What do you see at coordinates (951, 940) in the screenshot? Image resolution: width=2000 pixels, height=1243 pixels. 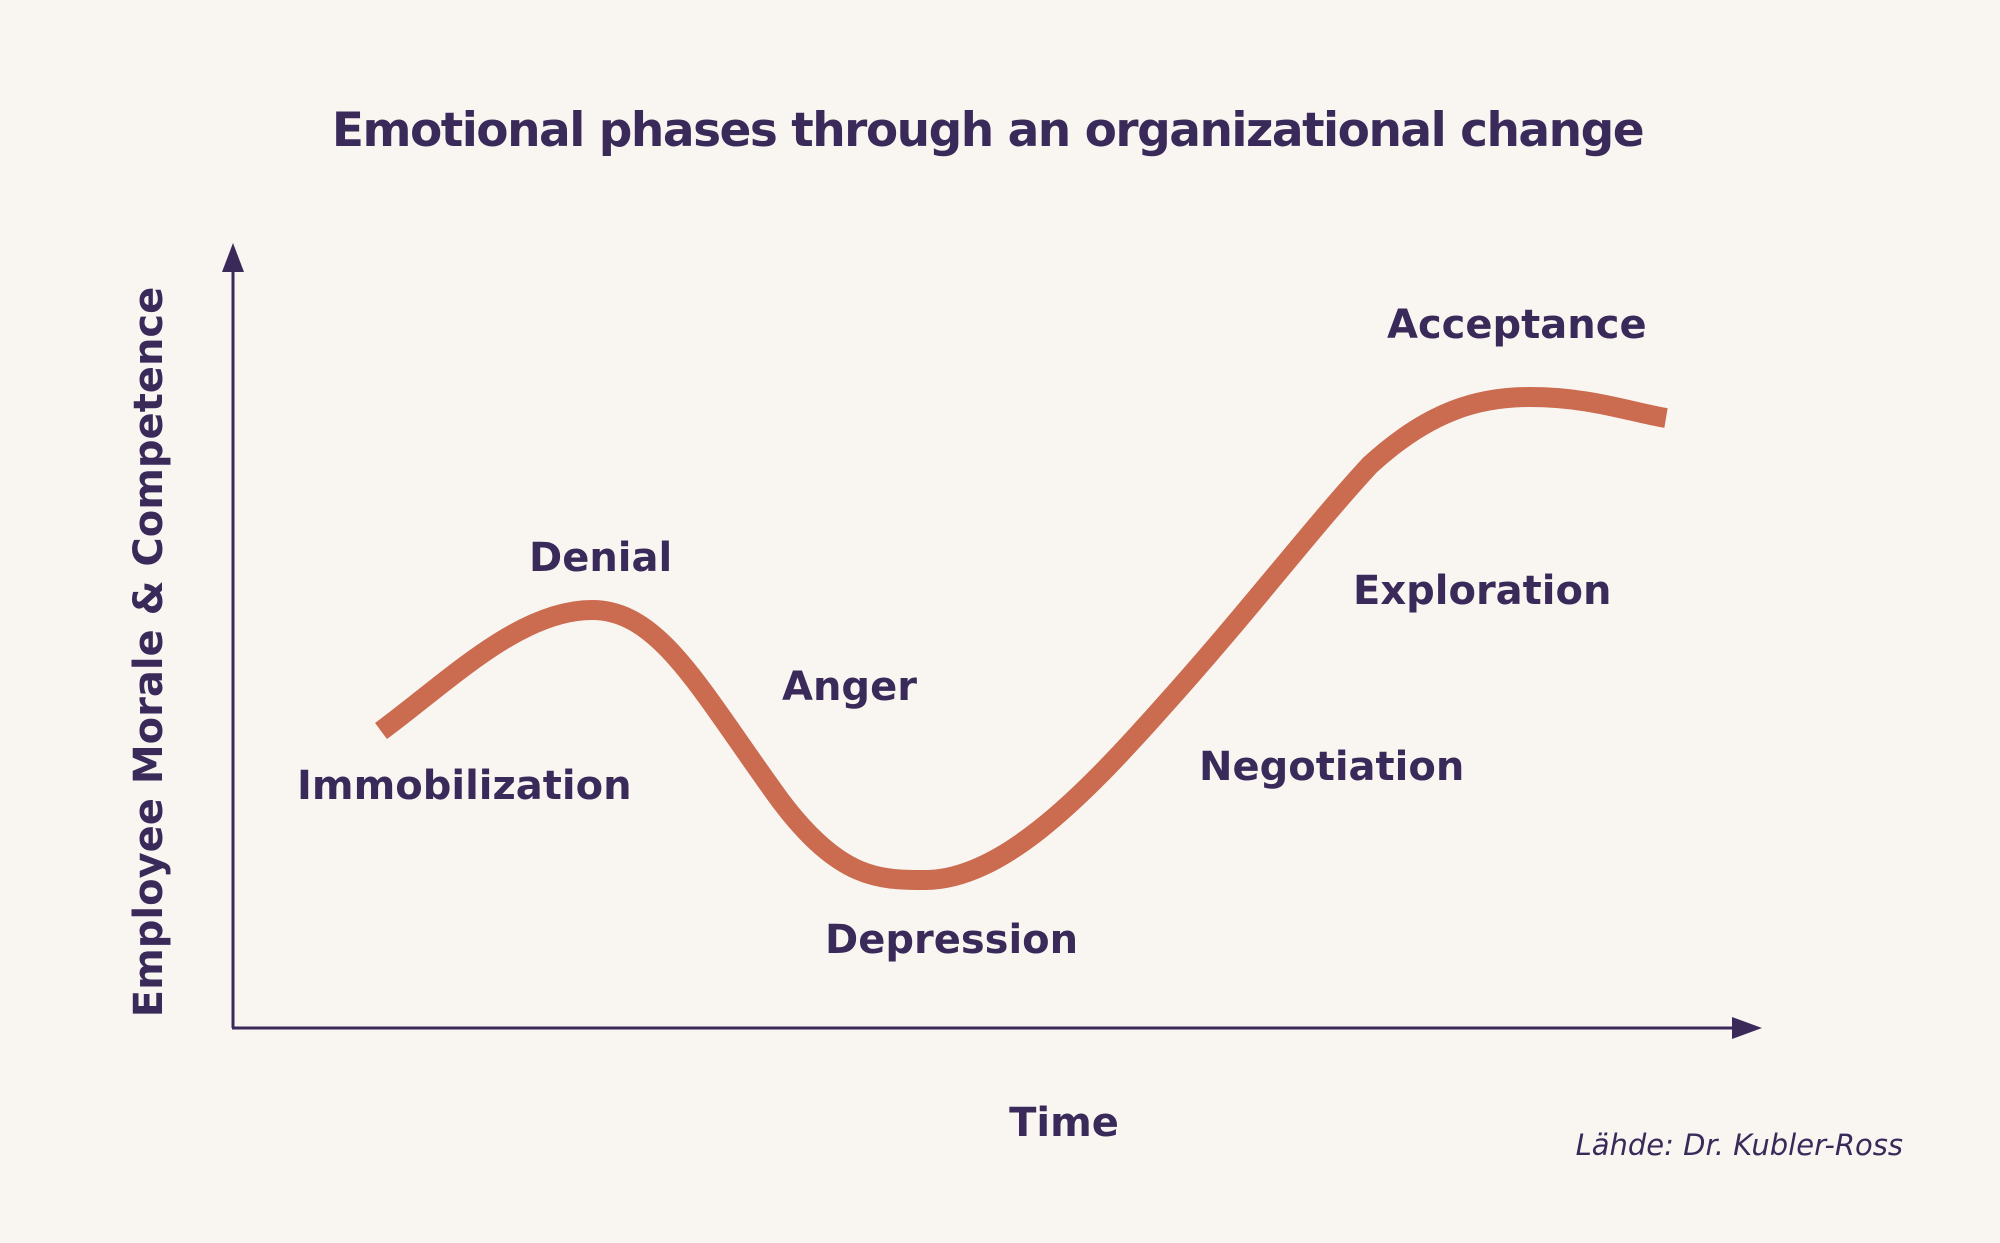 I see `phase-label-depression: Depression` at bounding box center [951, 940].